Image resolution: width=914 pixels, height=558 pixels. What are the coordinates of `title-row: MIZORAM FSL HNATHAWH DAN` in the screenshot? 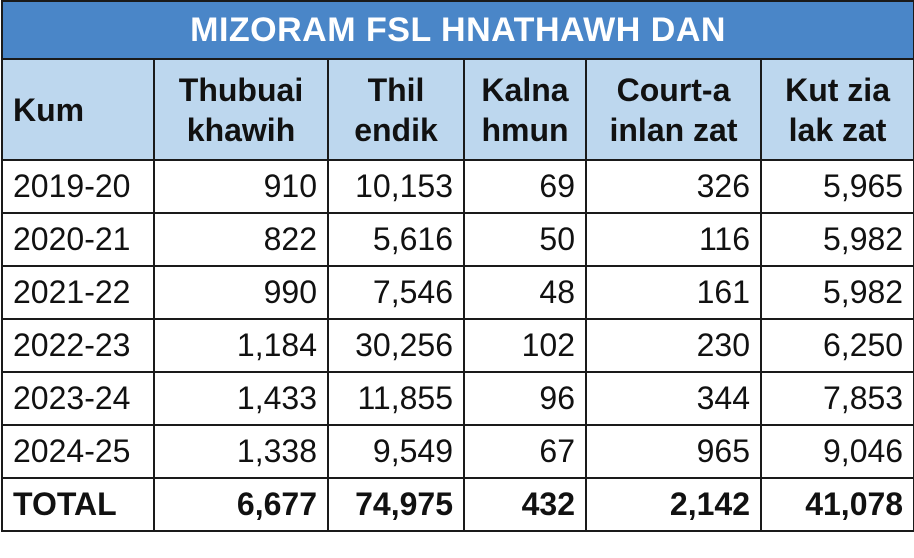 It's located at (457, 30).